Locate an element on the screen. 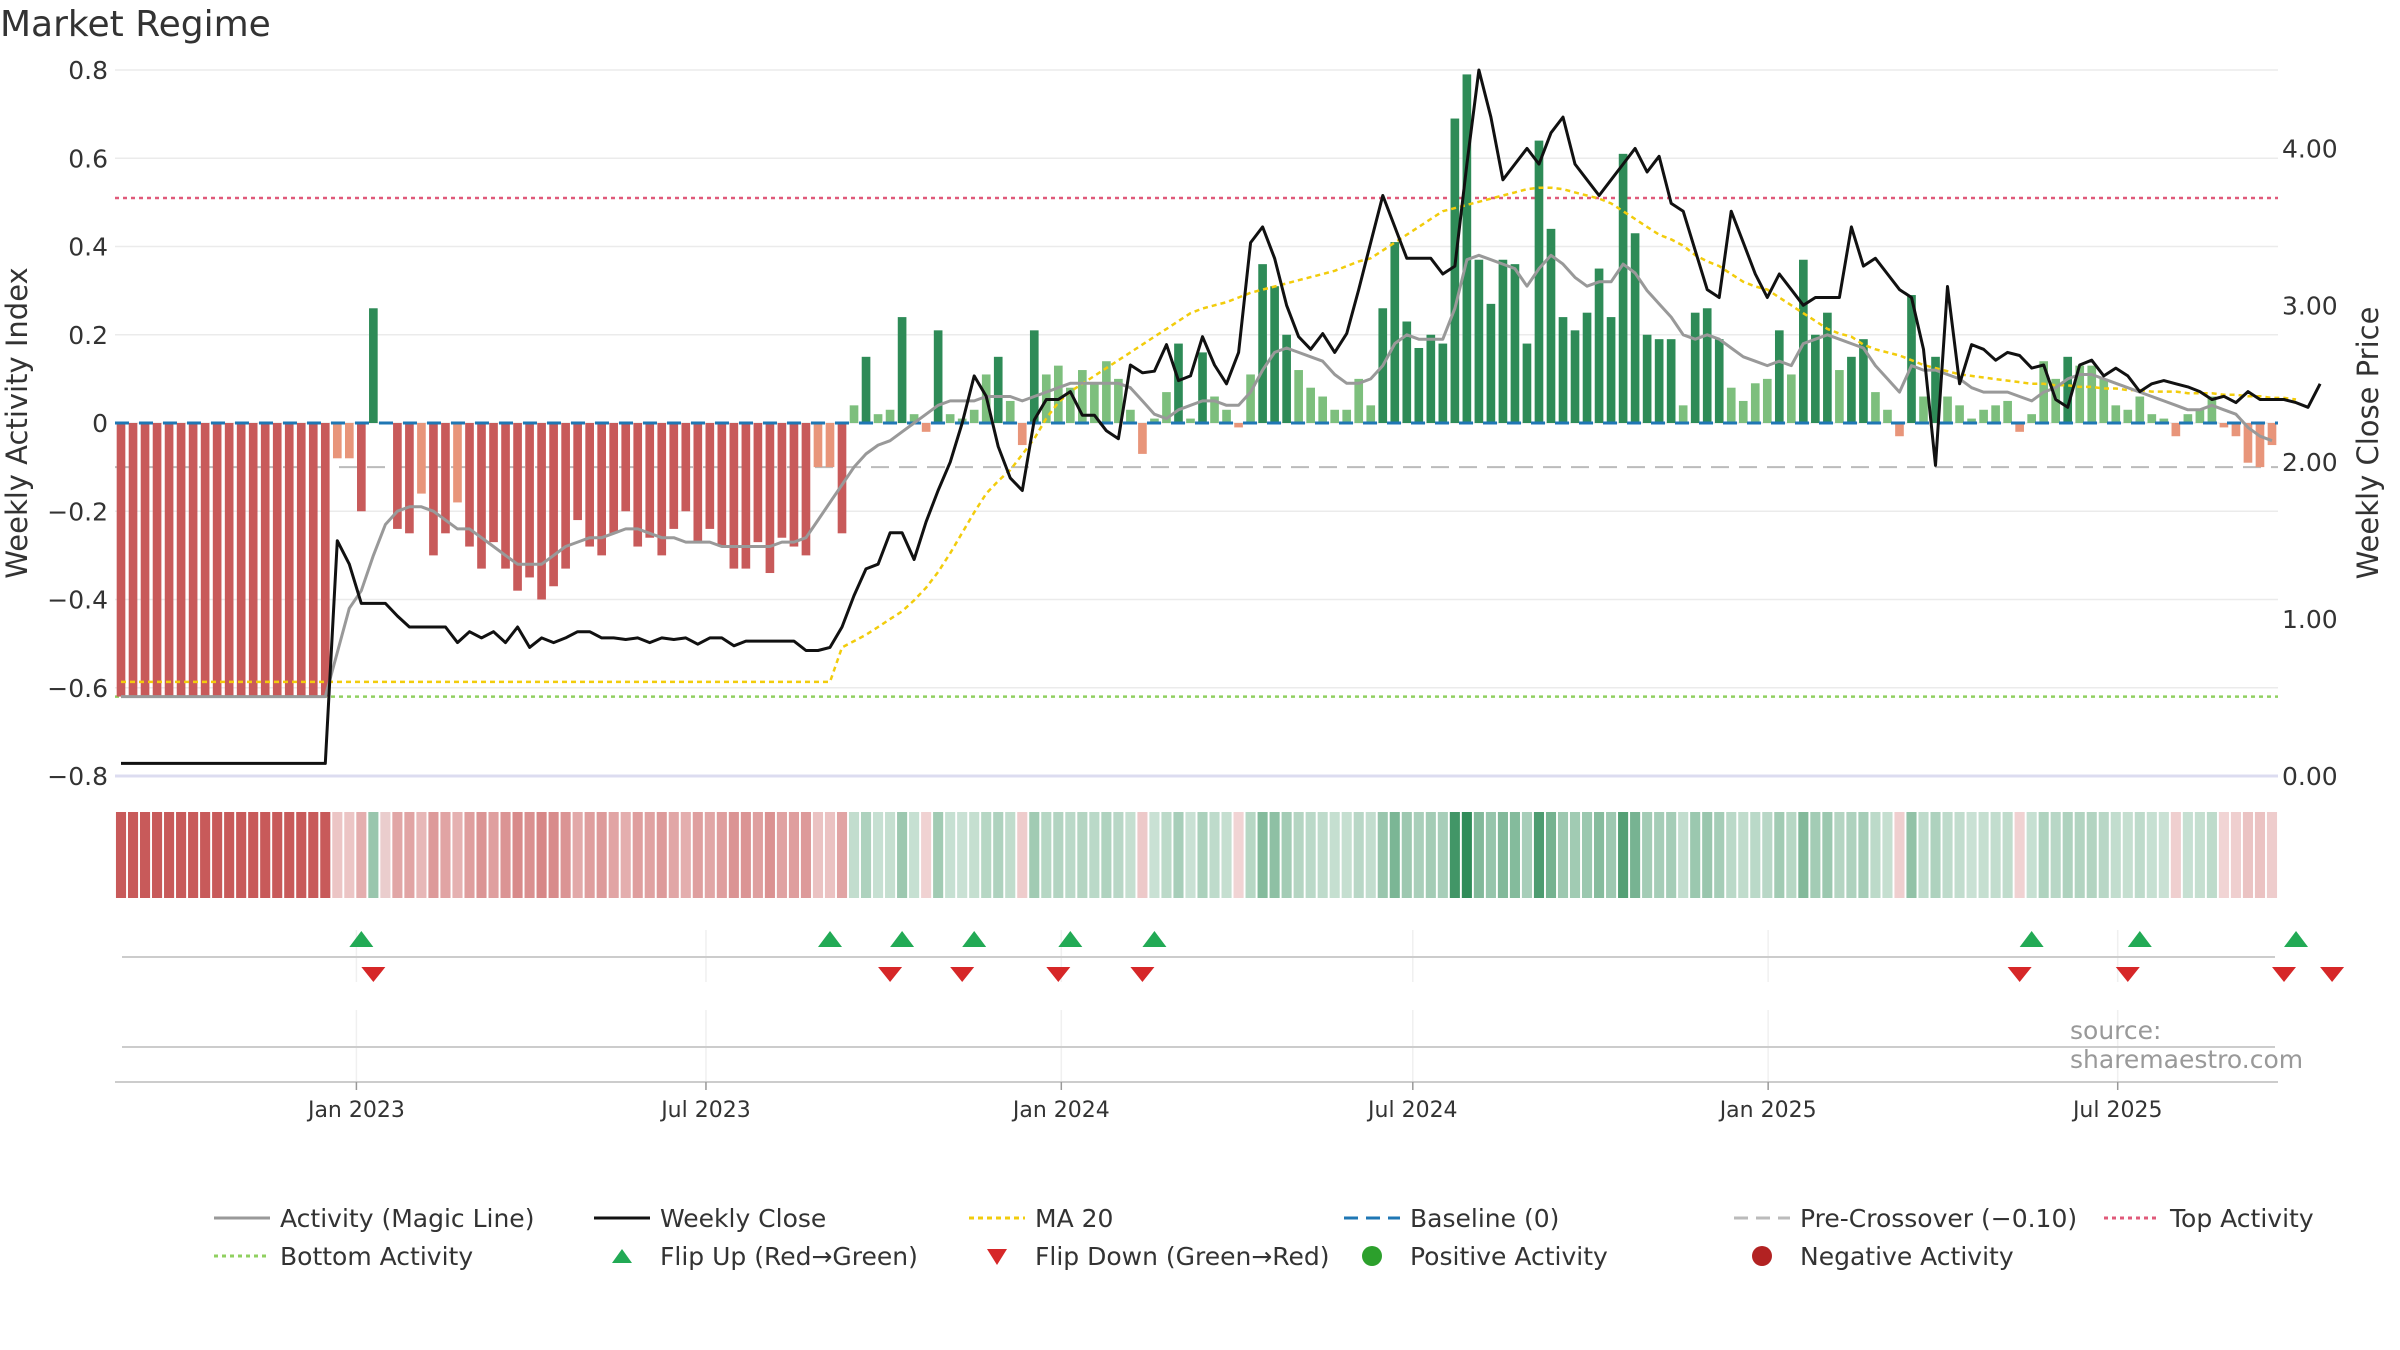  legend-triangle-swatch is located at coordinates (997, 1257).